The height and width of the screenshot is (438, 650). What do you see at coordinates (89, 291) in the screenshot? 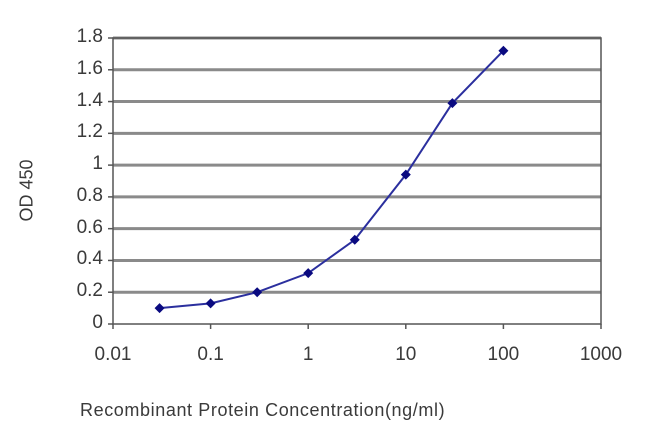
I see `y-tick-label: 0.2` at bounding box center [89, 291].